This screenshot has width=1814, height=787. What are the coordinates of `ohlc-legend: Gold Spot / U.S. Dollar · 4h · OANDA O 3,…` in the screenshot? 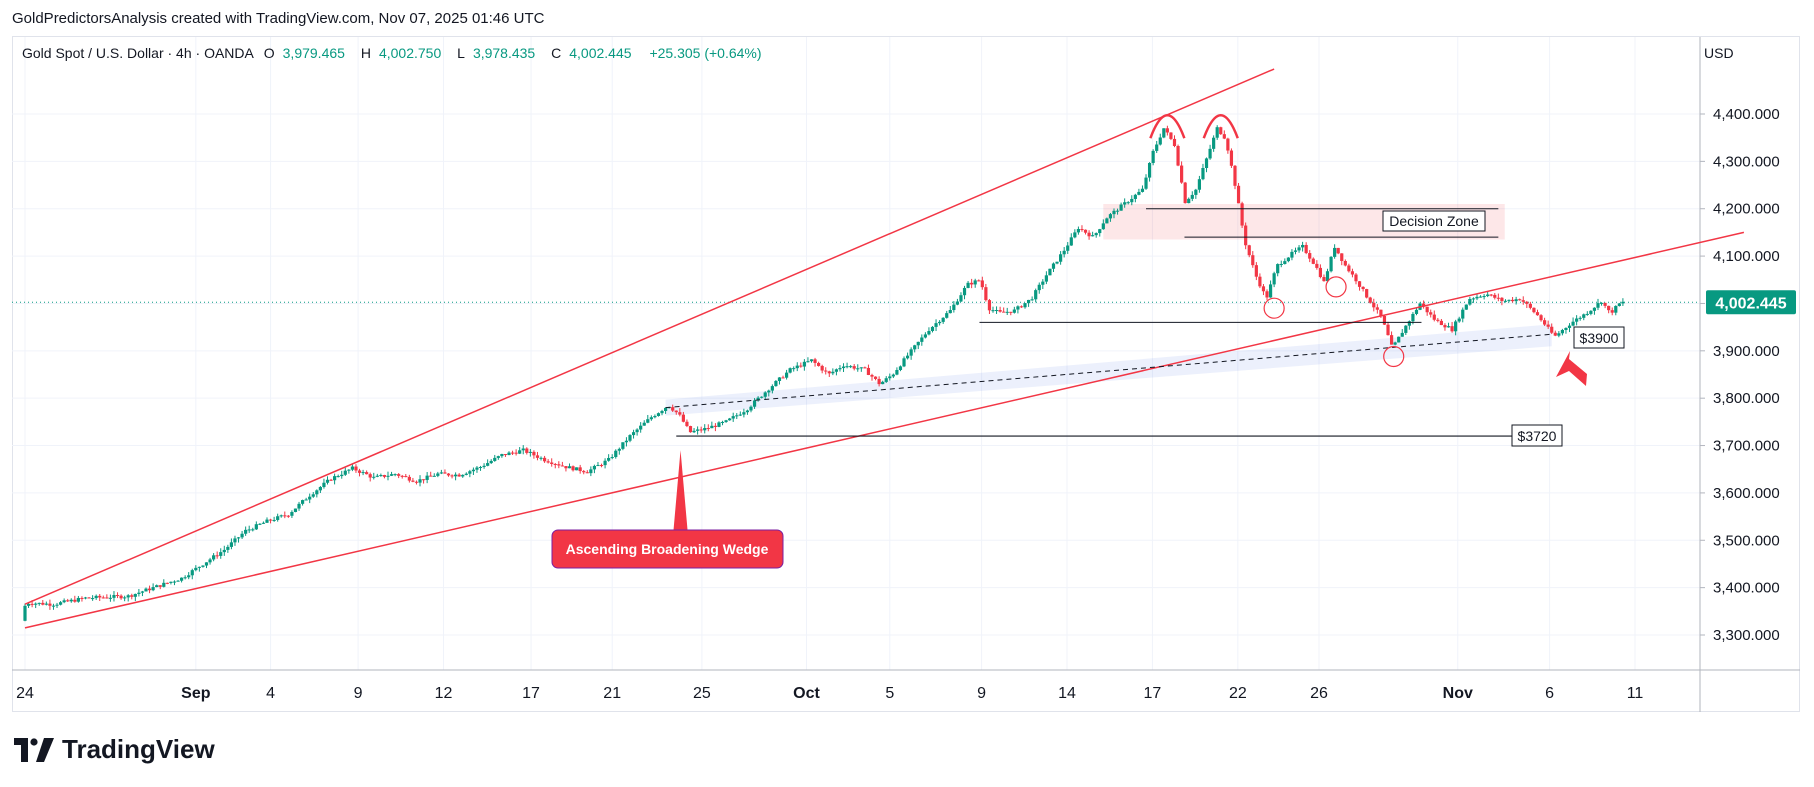 It's located at (392, 53).